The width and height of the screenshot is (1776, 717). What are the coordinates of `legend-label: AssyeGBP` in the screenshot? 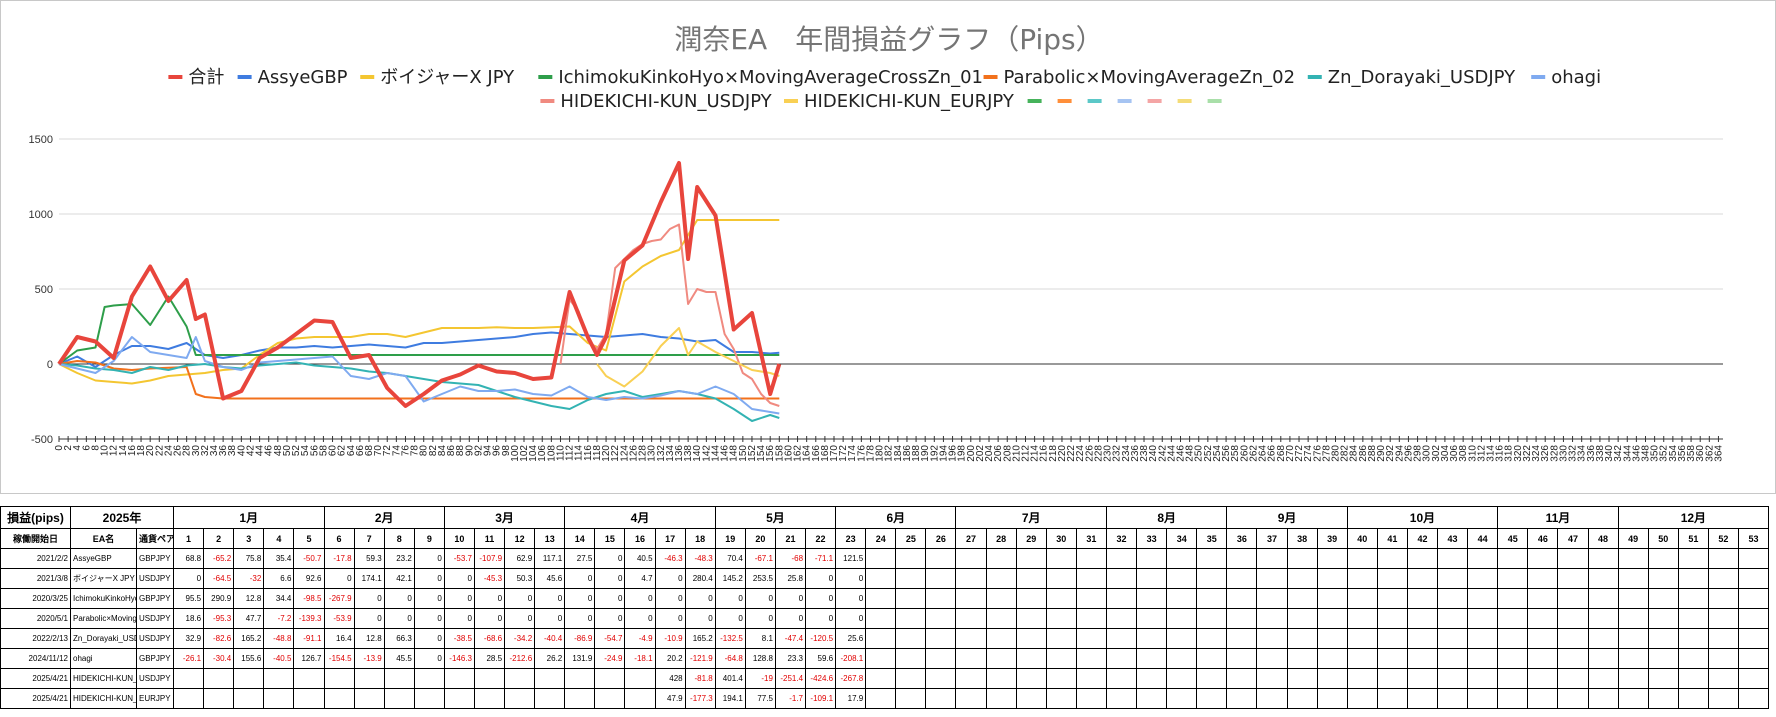 It's located at (303, 77).